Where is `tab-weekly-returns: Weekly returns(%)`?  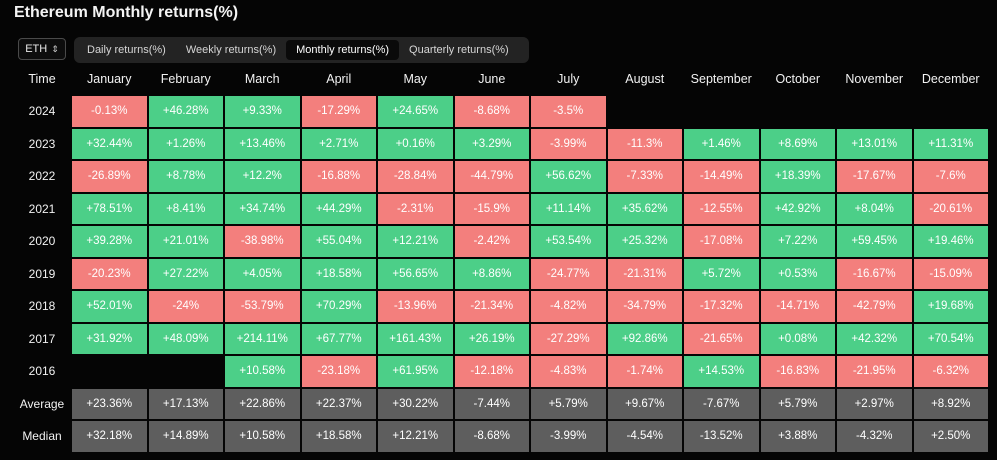 tab-weekly-returns: Weekly returns(%) is located at coordinates (231, 50).